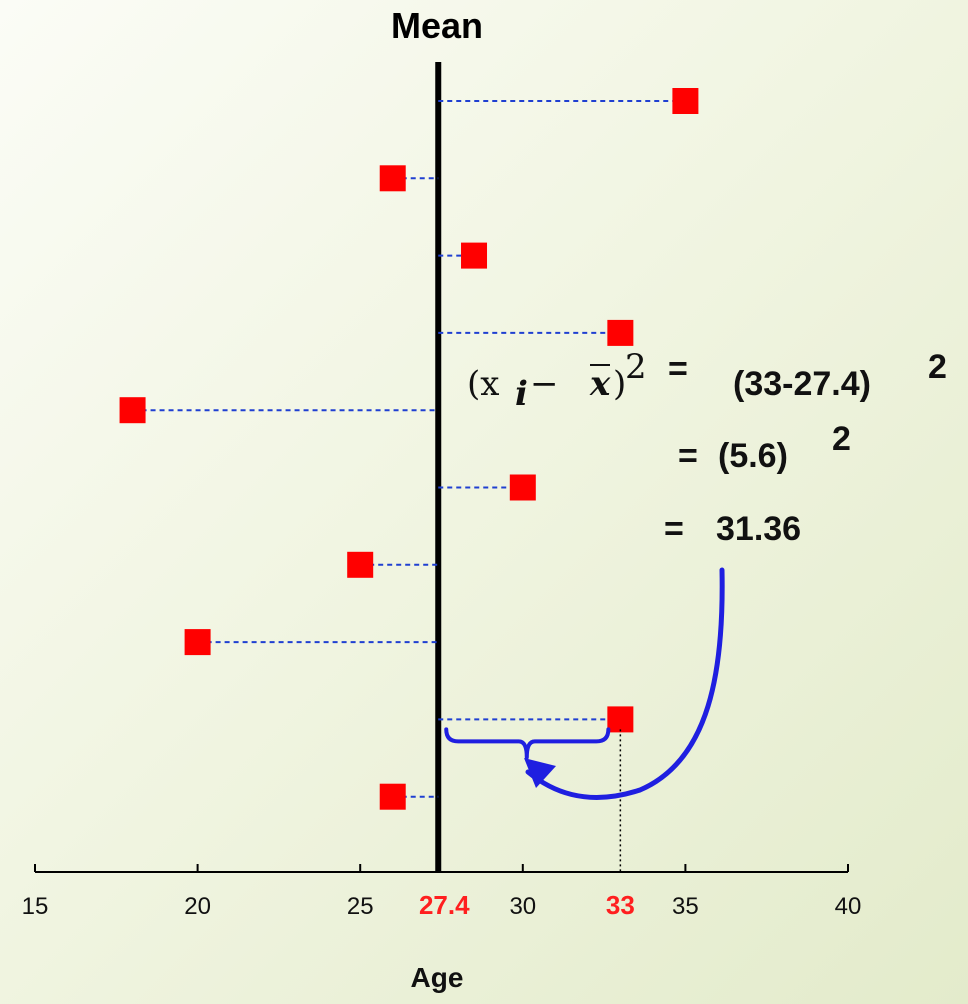 Image resolution: width=968 pixels, height=1004 pixels. Describe the element at coordinates (540, 773) in the screenshot. I see `callout-arrowhead` at that location.